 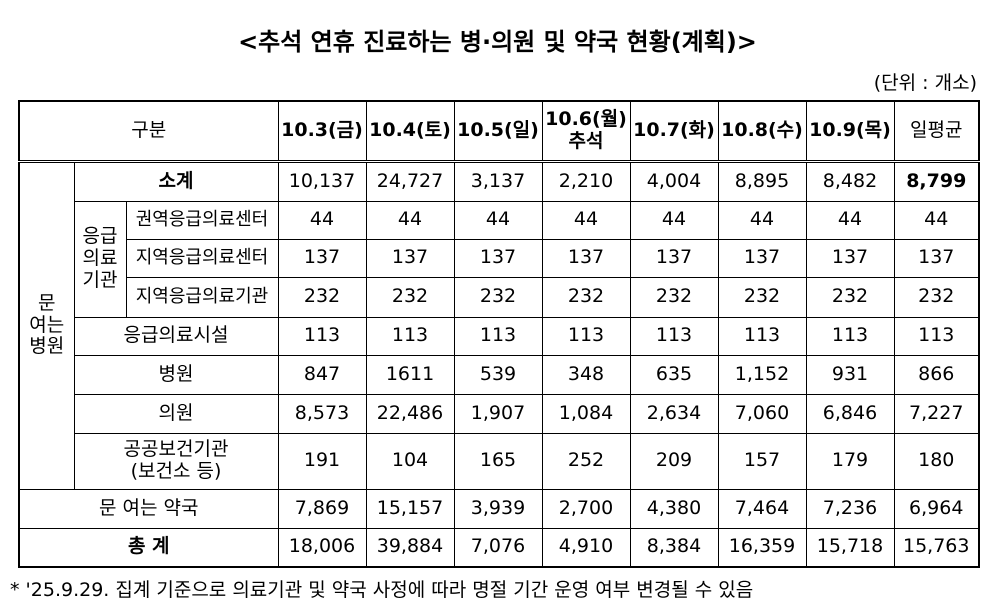 I want to click on cell-text: 10.3(금), so click(x=322, y=129).